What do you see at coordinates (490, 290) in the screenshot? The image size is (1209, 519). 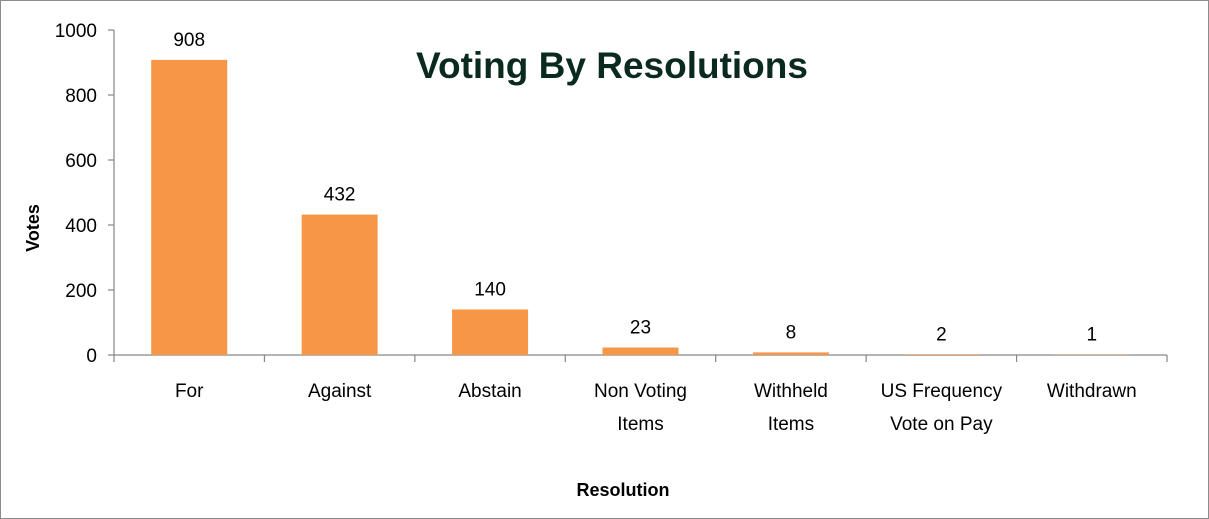 I see `data-label: 140` at bounding box center [490, 290].